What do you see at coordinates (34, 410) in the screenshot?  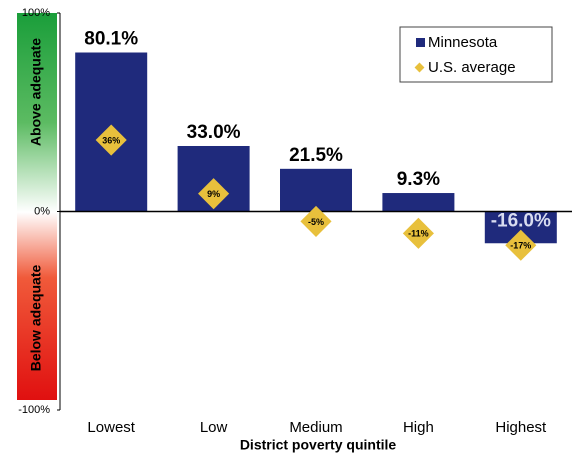 I see `y-tick-label: -100%` at bounding box center [34, 410].